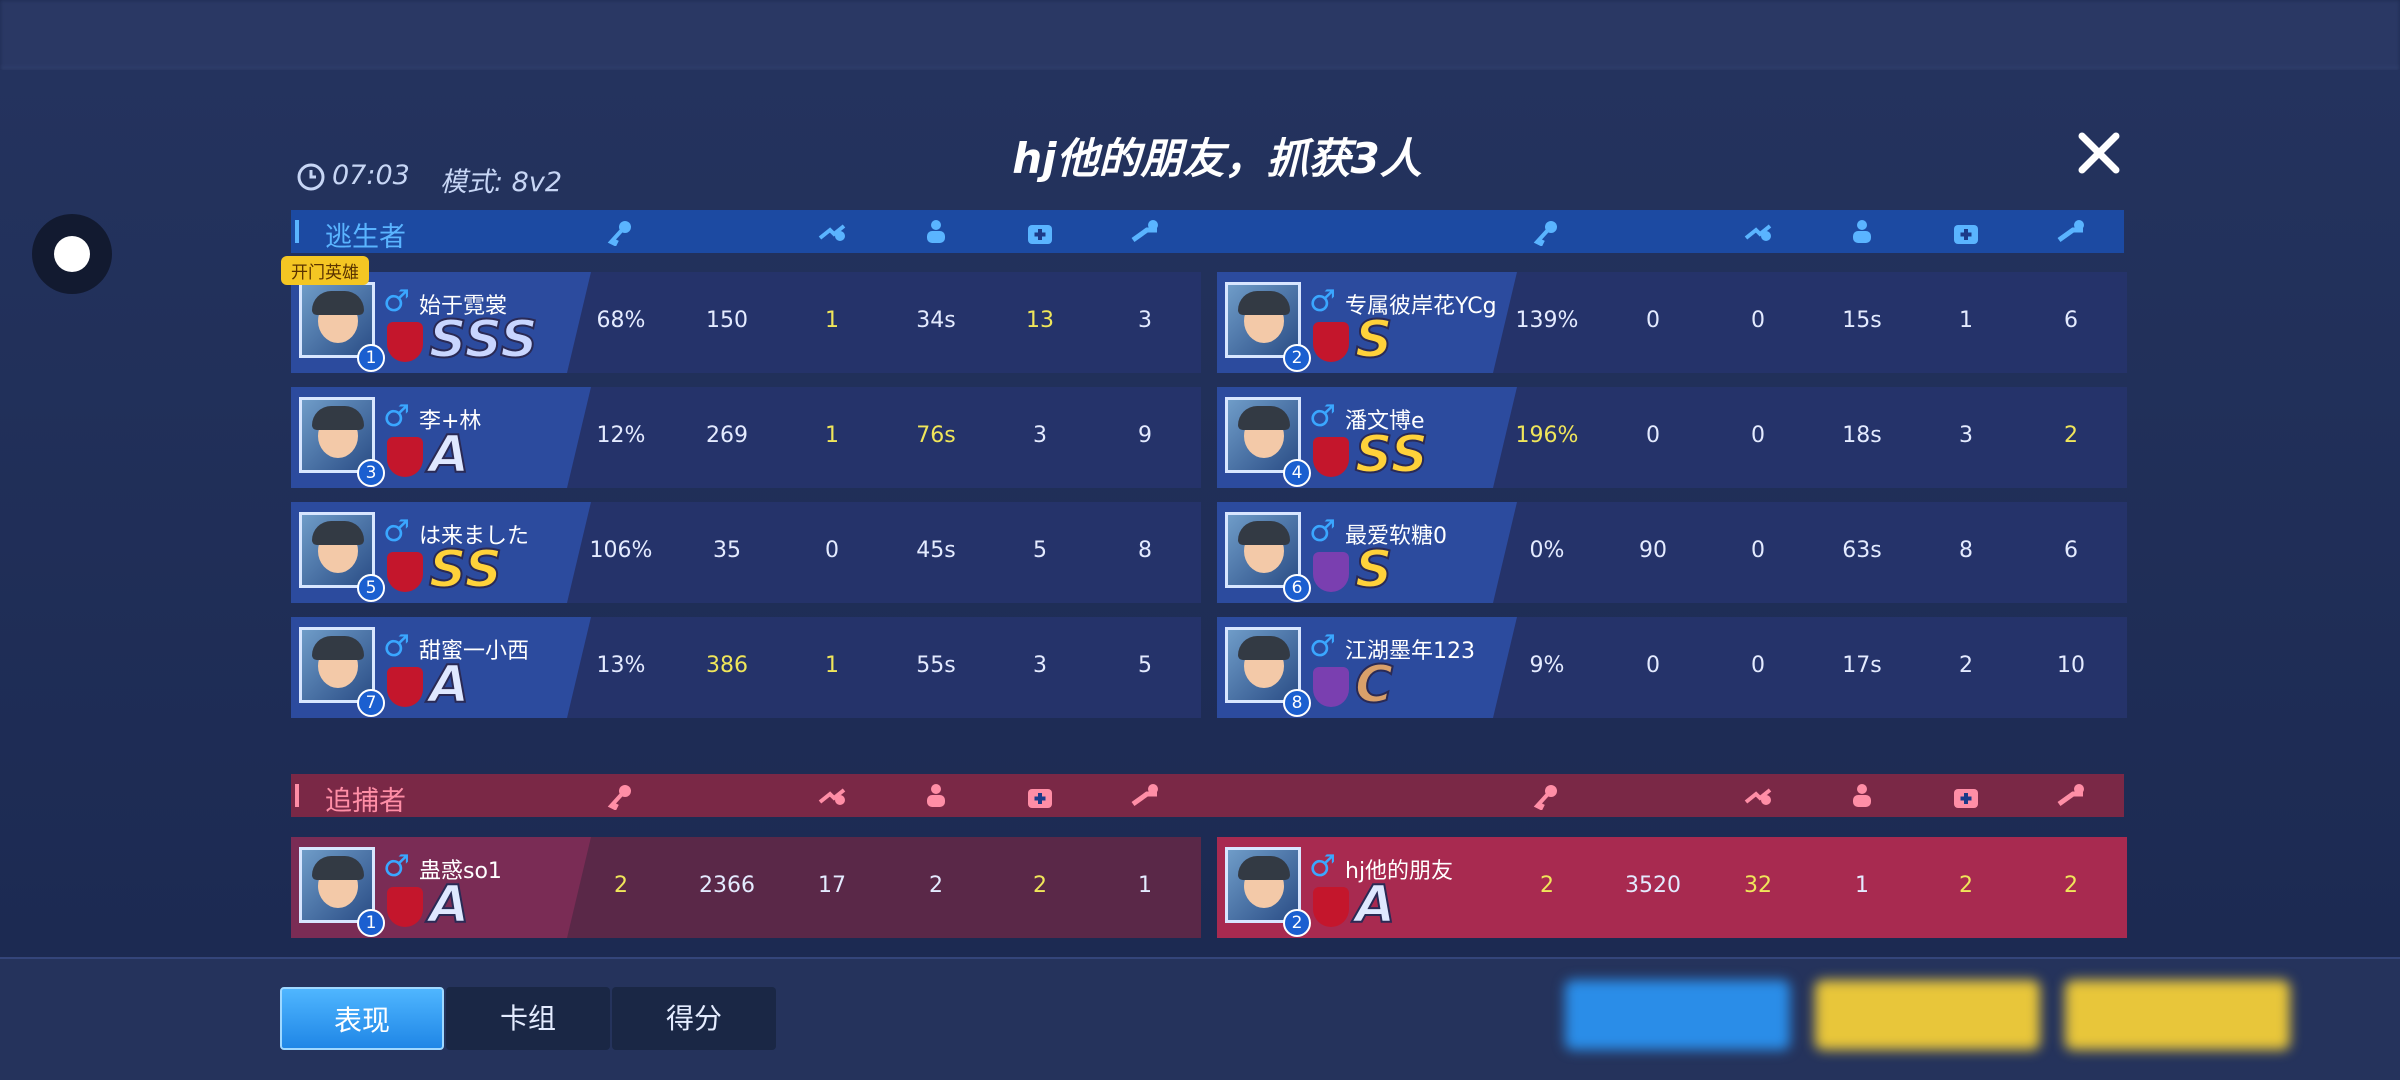 The width and height of the screenshot is (2400, 1080). What do you see at coordinates (936, 320) in the screenshot?
I see `stat-value: 34s` at bounding box center [936, 320].